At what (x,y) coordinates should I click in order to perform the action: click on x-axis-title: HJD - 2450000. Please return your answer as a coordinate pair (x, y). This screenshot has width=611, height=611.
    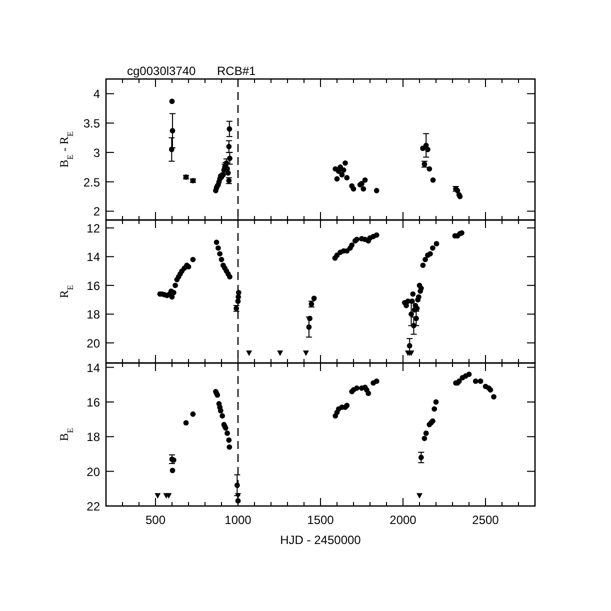
    Looking at the image, I should click on (321, 540).